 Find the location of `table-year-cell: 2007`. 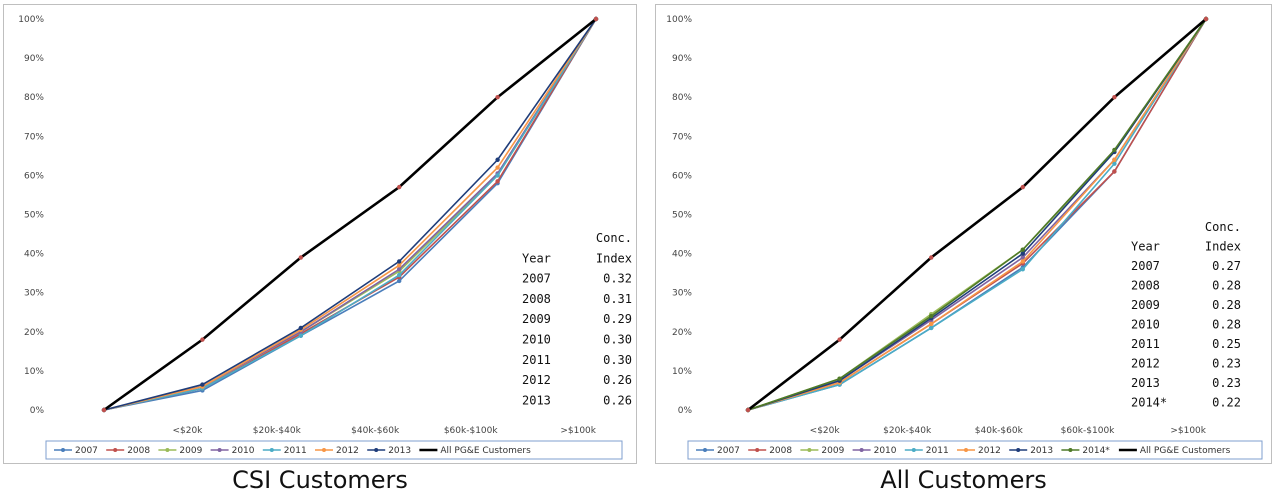

table-year-cell: 2007 is located at coordinates (536, 279).